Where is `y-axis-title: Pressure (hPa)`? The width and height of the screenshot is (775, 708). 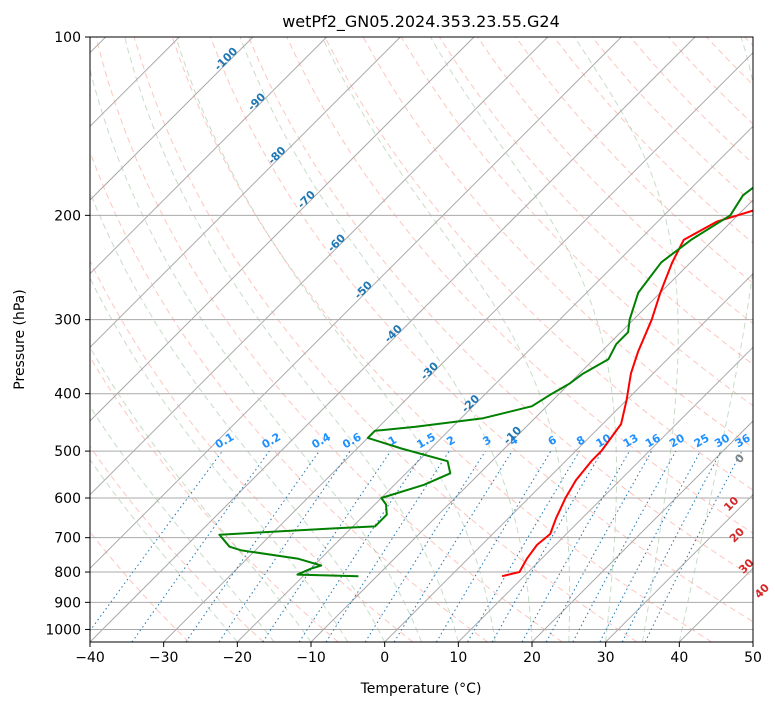
y-axis-title: Pressure (hPa) is located at coordinates (20, 339).